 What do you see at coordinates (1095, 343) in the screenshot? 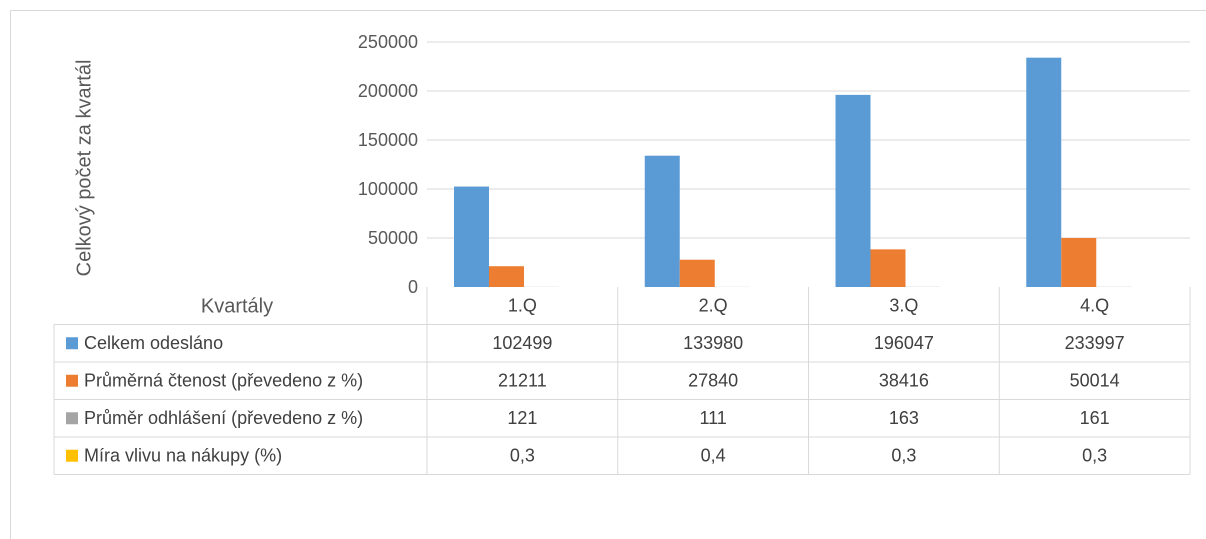
I see `data-label: 233997` at bounding box center [1095, 343].